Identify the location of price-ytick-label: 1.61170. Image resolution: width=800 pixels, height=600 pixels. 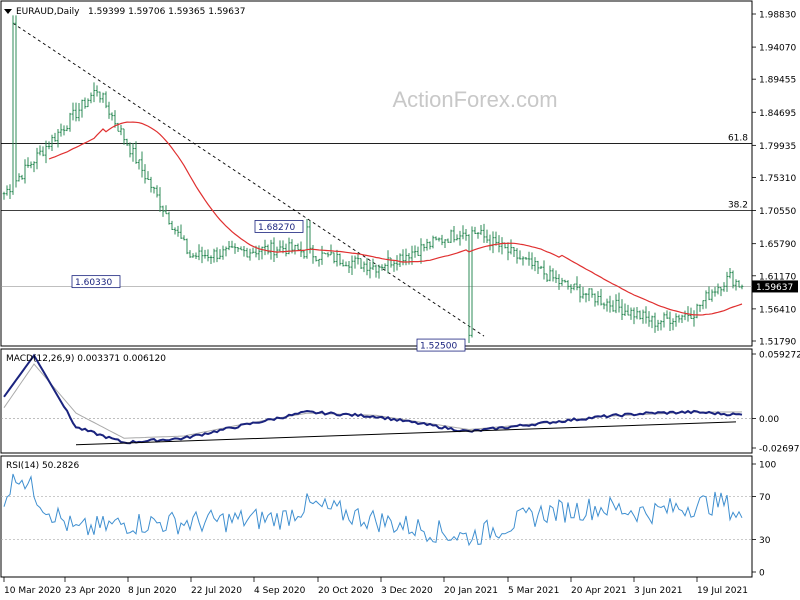
(777, 277).